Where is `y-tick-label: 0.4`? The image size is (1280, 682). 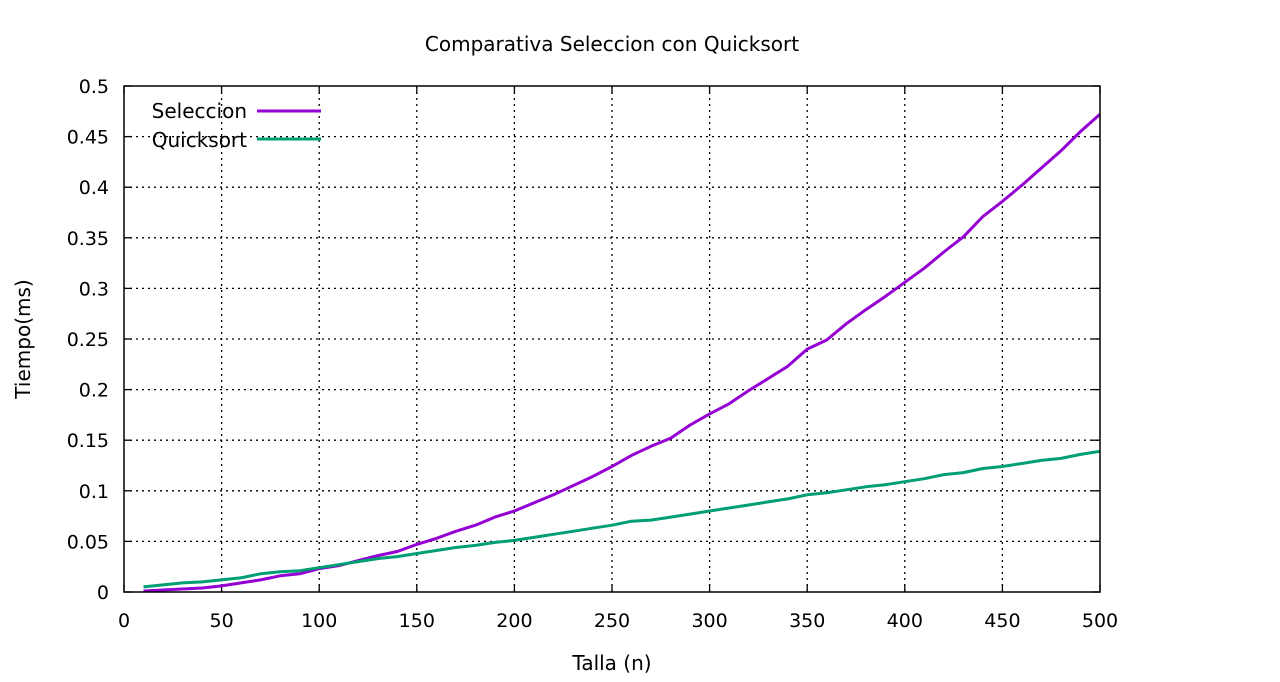 y-tick-label: 0.4 is located at coordinates (94, 188).